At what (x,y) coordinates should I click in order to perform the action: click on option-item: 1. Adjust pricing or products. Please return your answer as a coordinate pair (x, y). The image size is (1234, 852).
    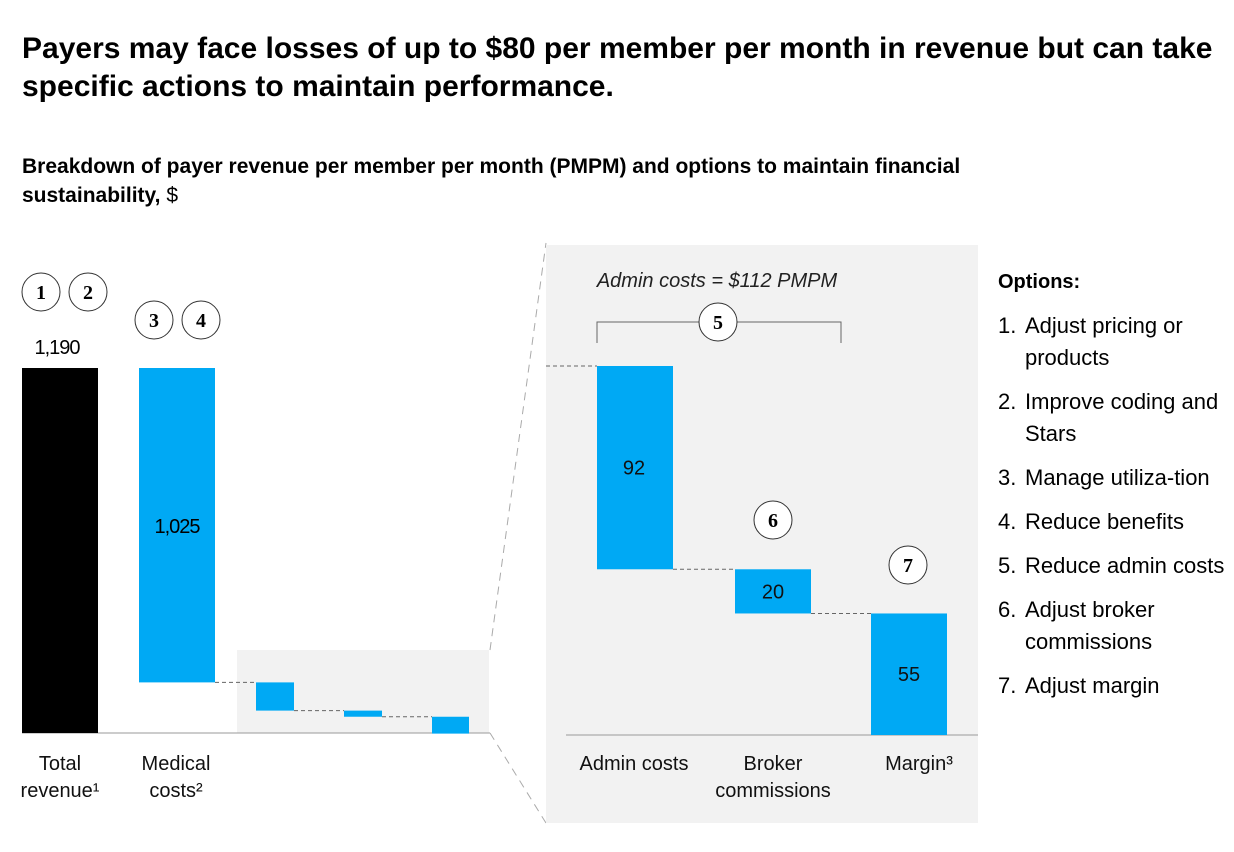
    Looking at the image, I should click on (1113, 342).